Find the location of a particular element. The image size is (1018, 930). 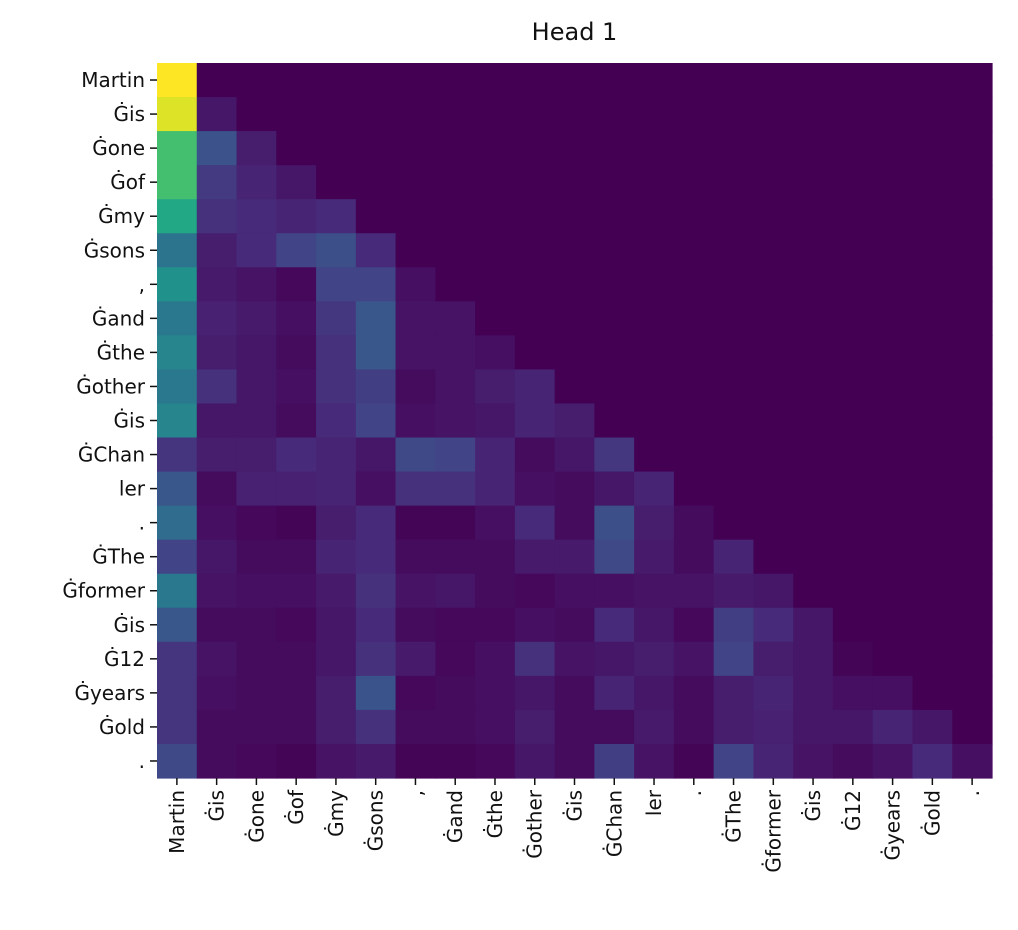

x-tick-label: ĠChan is located at coordinates (614, 823).